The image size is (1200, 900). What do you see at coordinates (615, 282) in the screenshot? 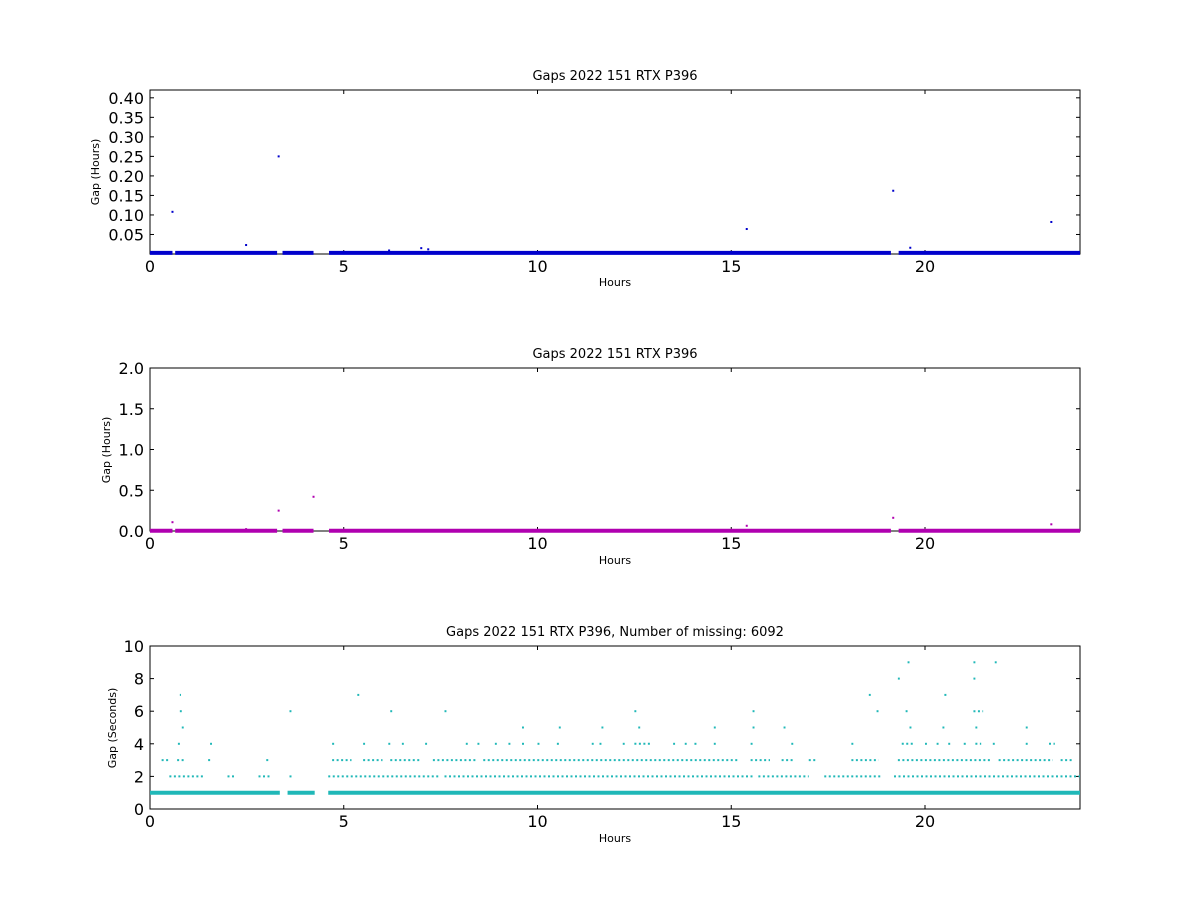
I see `panel-1-xlabel: Hours` at bounding box center [615, 282].